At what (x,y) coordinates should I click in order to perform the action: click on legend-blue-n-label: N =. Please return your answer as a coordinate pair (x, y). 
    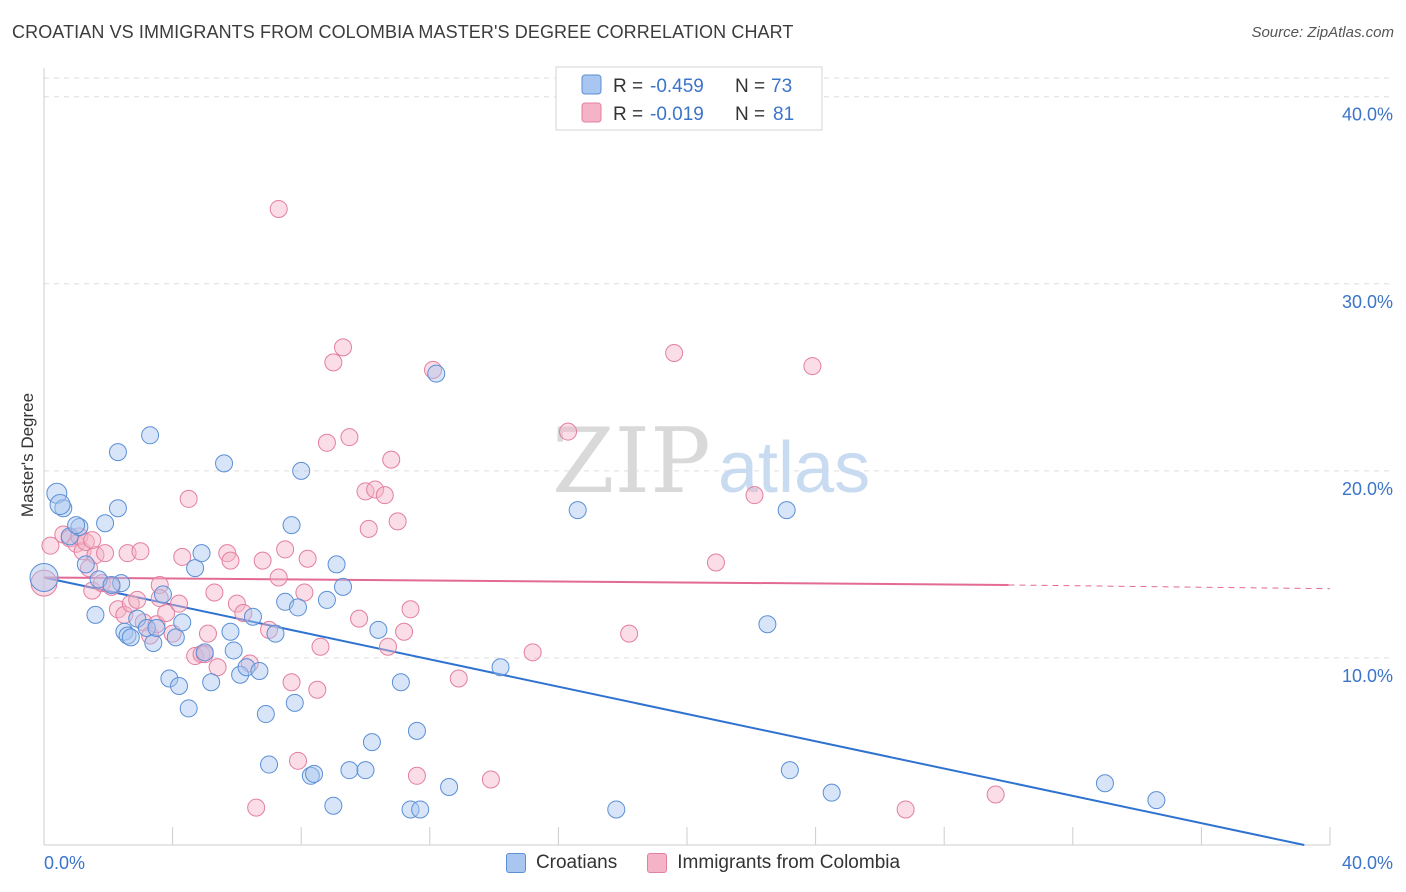
    Looking at the image, I should click on (750, 86).